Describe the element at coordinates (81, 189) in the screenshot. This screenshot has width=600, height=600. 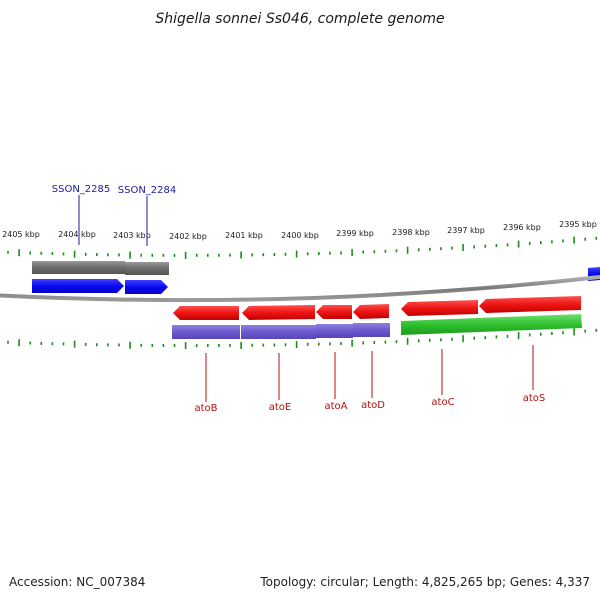
I see `gene-label-sson-2285: SSON_2285` at that location.